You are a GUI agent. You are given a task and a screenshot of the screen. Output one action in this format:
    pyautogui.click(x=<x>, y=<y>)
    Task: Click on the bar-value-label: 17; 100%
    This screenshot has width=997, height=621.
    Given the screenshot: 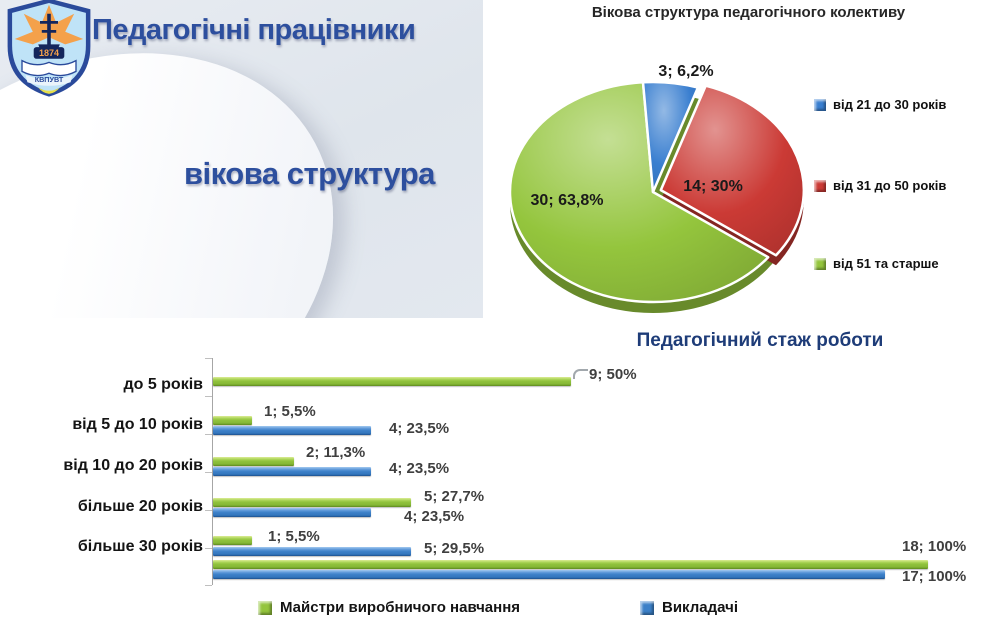 What is the action you would take?
    pyautogui.click(x=934, y=576)
    